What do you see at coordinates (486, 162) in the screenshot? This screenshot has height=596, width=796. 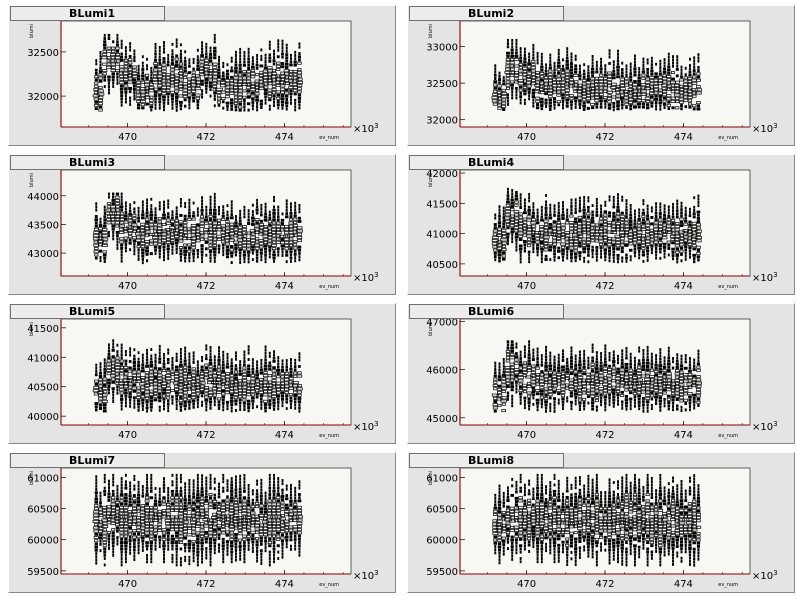 I see `chart-title: BLumi4` at bounding box center [486, 162].